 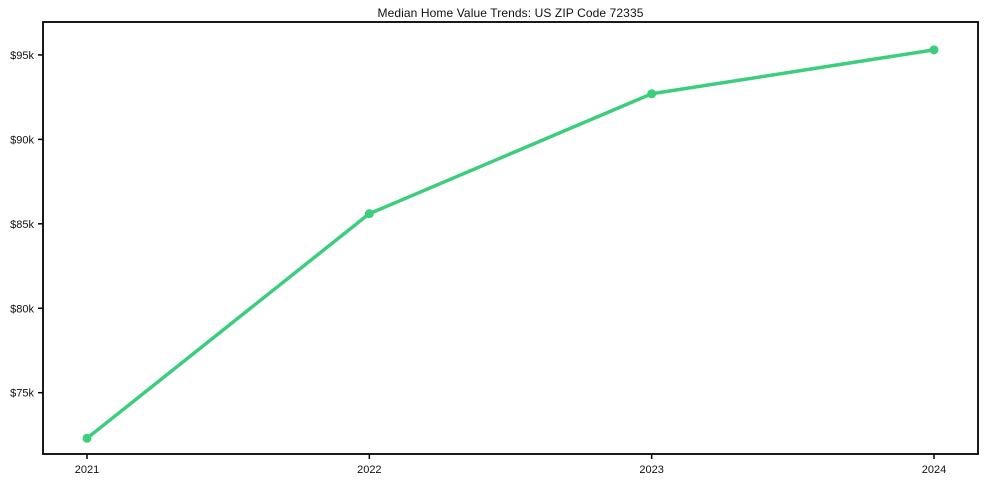 What do you see at coordinates (22, 56) in the screenshot?
I see `y-tick-label: $95k` at bounding box center [22, 56].